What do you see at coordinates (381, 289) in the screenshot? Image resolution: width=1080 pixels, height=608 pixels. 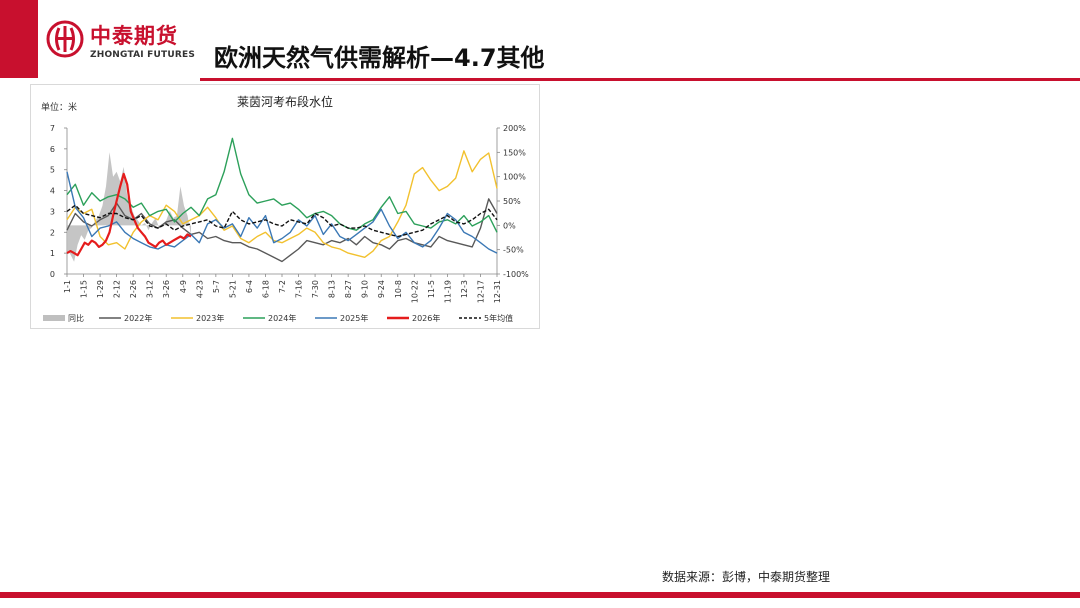 I see `x-tick-label: 9-24` at bounding box center [381, 289].